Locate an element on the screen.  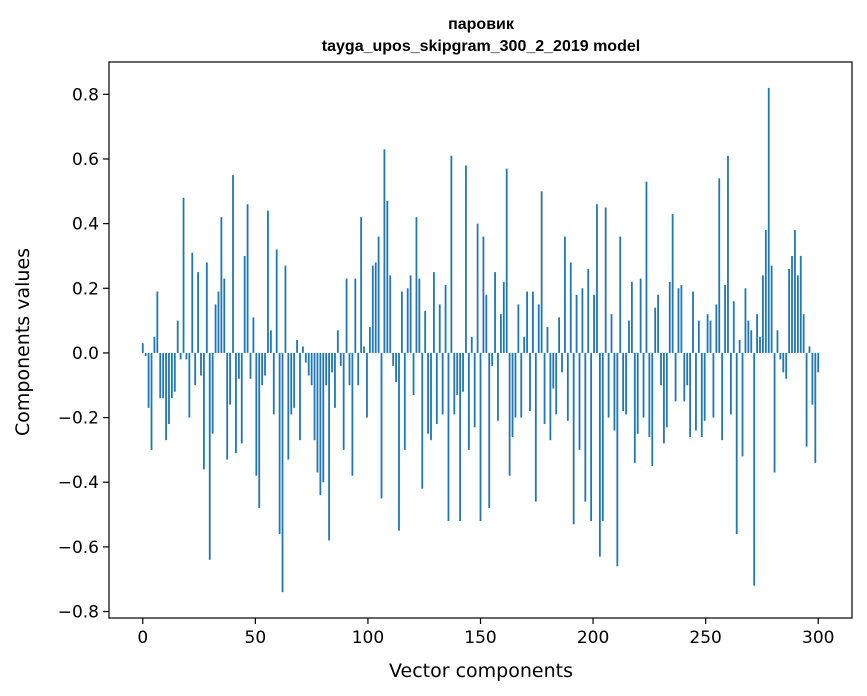
y-tick-label: 0.6 is located at coordinates (85, 160).